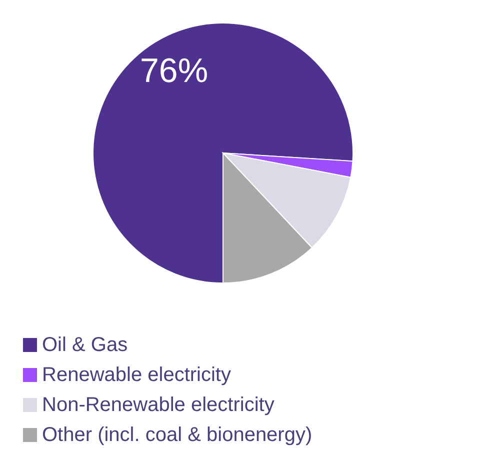 This screenshot has height=463, width=491. I want to click on legend-label: Oil & Gas, so click(85, 345).